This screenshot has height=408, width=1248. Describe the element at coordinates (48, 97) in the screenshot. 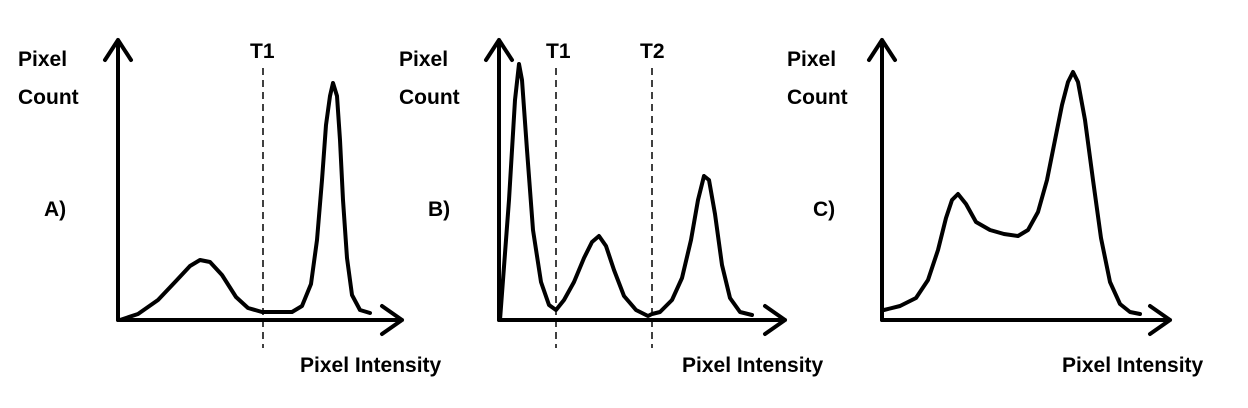

I see `panel-a-y-label-line2: Count` at that location.